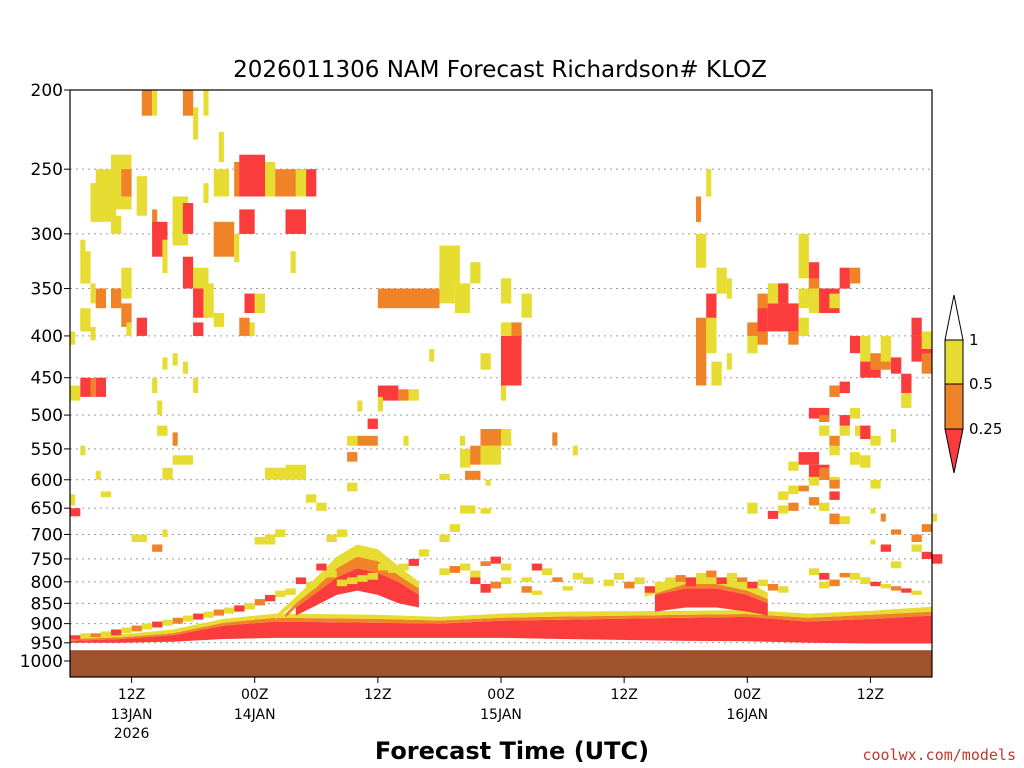 The height and width of the screenshot is (768, 1024). What do you see at coordinates (131, 695) in the screenshot?
I see `x-tick-label: 12Z` at bounding box center [131, 695].